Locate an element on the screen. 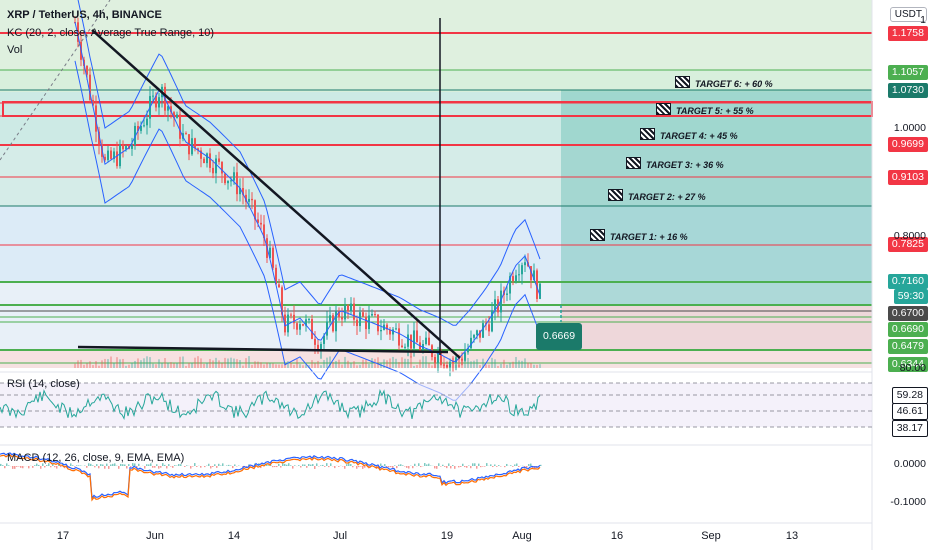 This screenshot has width=932, height=550. price-label: 1.1758 is located at coordinates (907, 33).